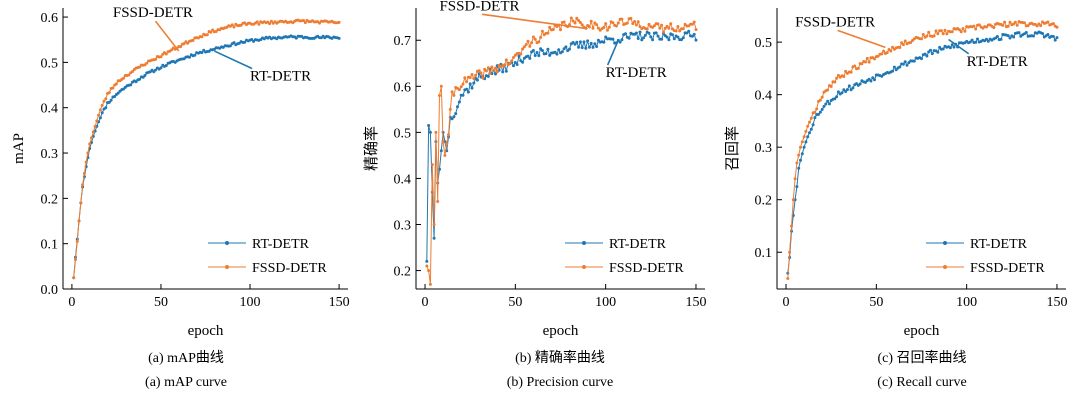 The image size is (1076, 394). Describe the element at coordinates (50, 245) in the screenshot. I see `y-tick-label: 0.1` at that location.